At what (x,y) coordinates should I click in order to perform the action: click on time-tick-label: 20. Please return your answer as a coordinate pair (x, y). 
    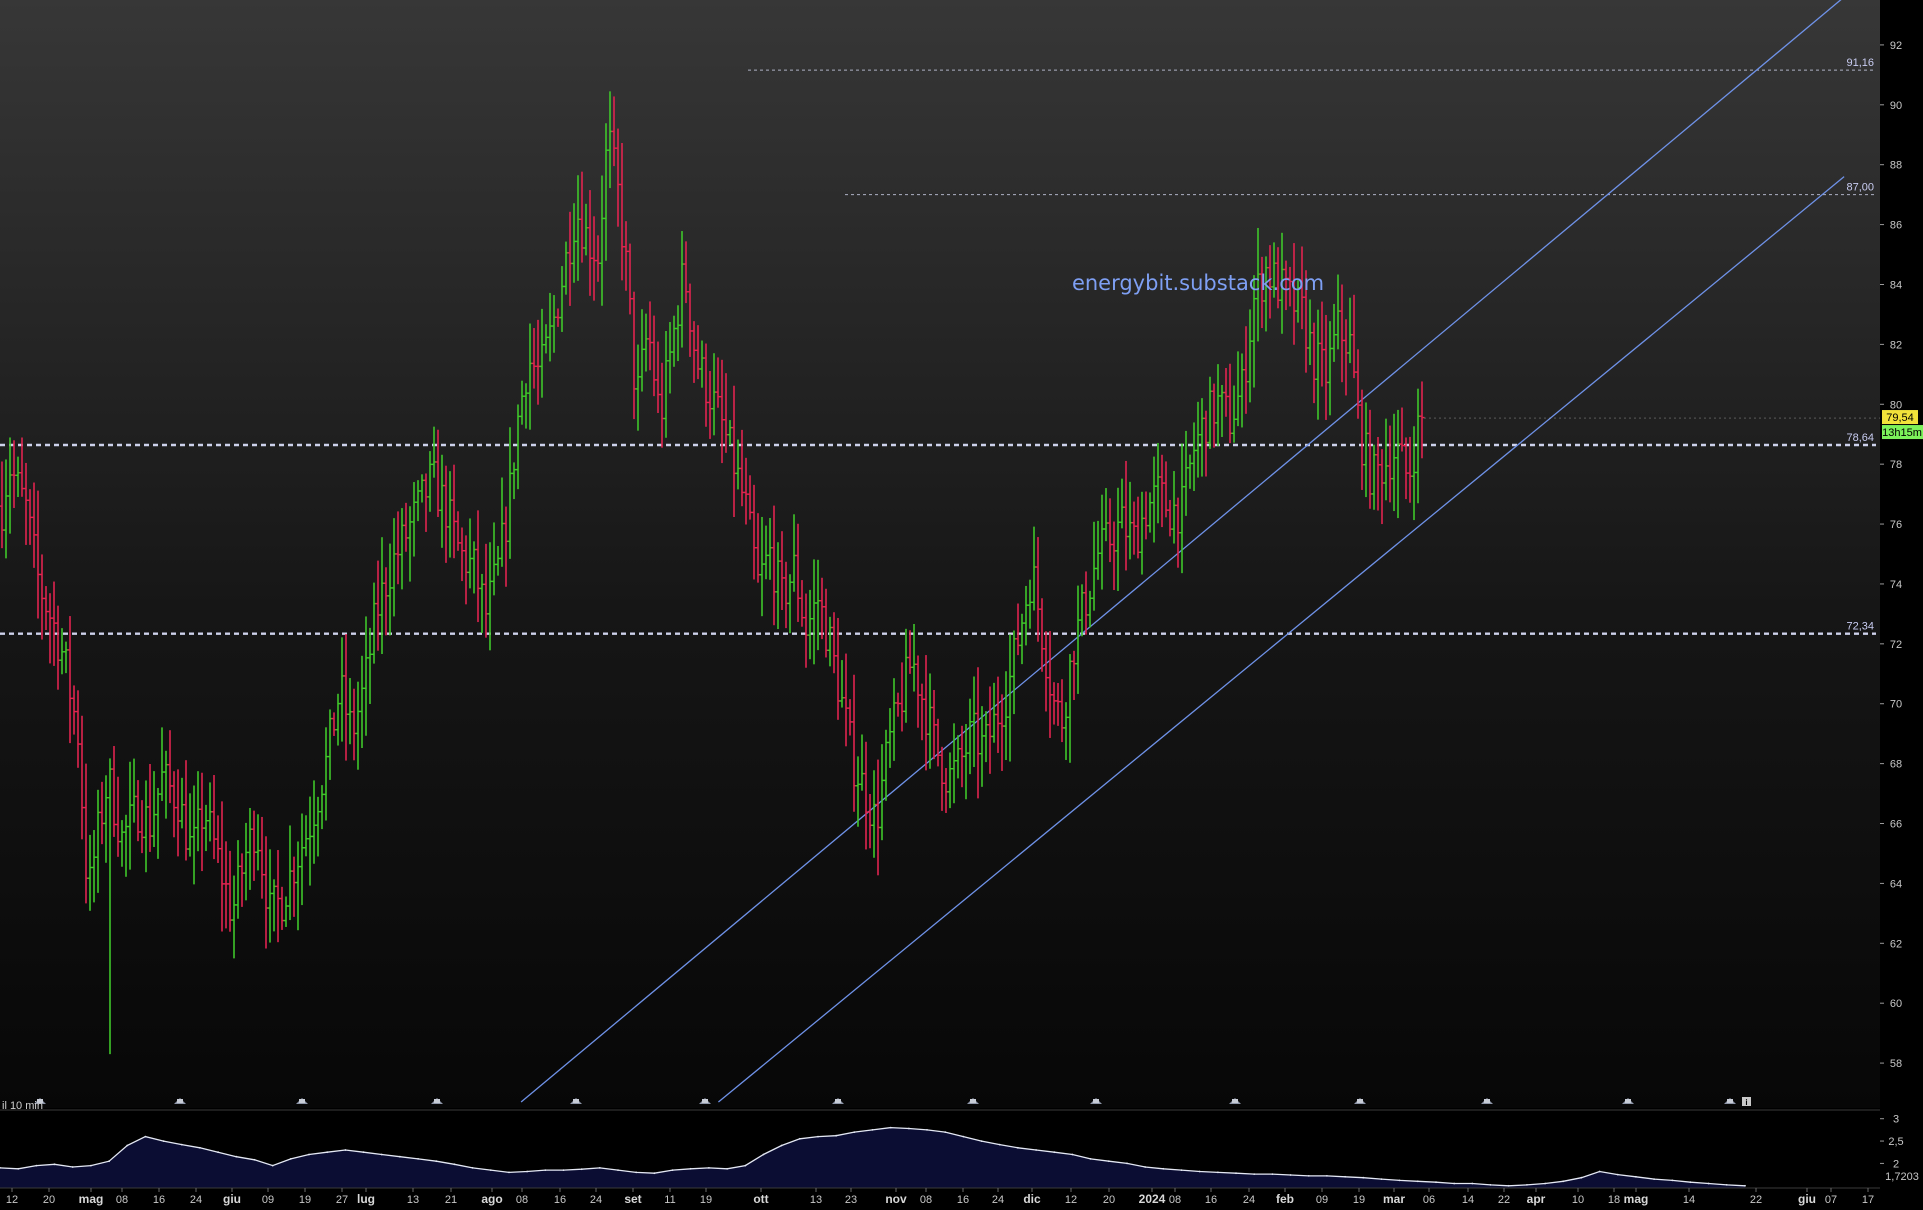
    Looking at the image, I should click on (49, 1200).